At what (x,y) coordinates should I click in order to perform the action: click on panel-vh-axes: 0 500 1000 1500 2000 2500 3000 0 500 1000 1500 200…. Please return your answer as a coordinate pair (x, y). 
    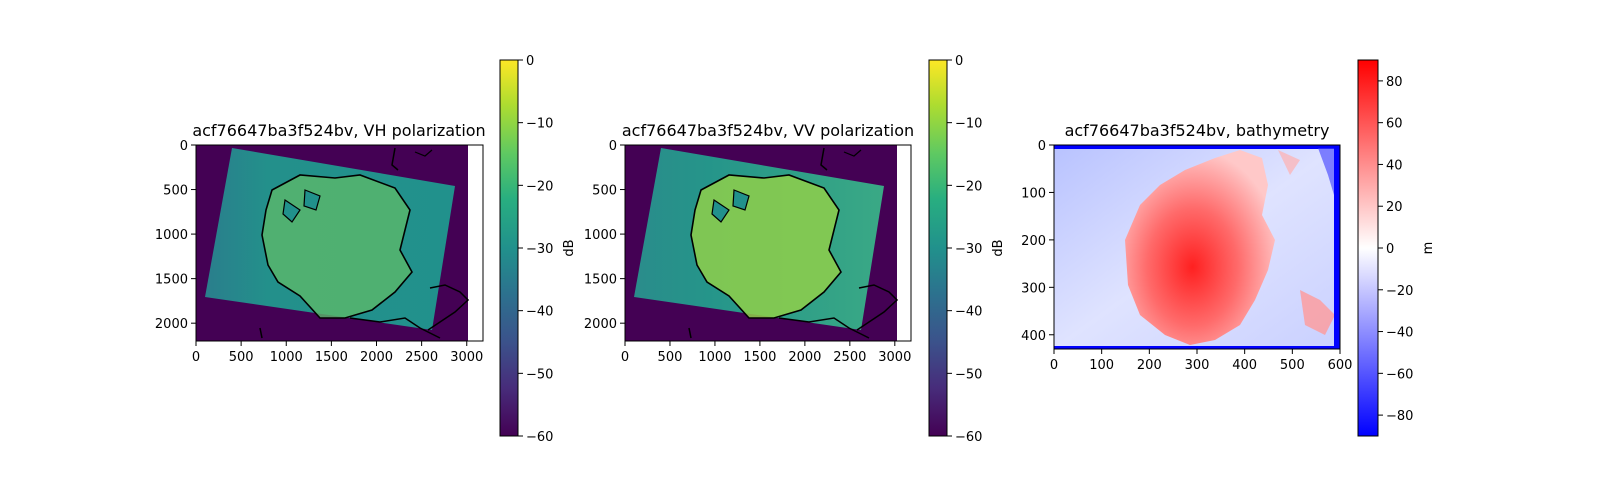
    Looking at the image, I should click on (319, 252).